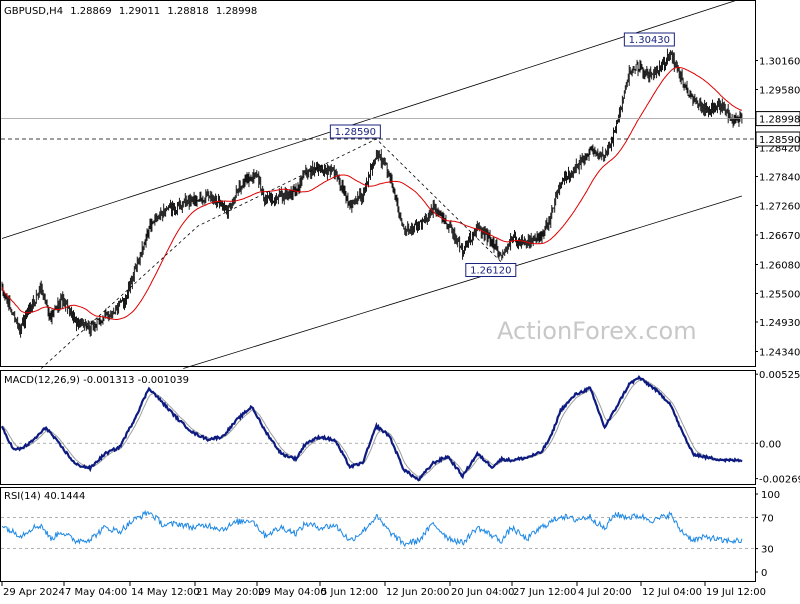 The image size is (800, 604). What do you see at coordinates (779, 207) in the screenshot?
I see `price-tick-label: 1.27260` at bounding box center [779, 207].